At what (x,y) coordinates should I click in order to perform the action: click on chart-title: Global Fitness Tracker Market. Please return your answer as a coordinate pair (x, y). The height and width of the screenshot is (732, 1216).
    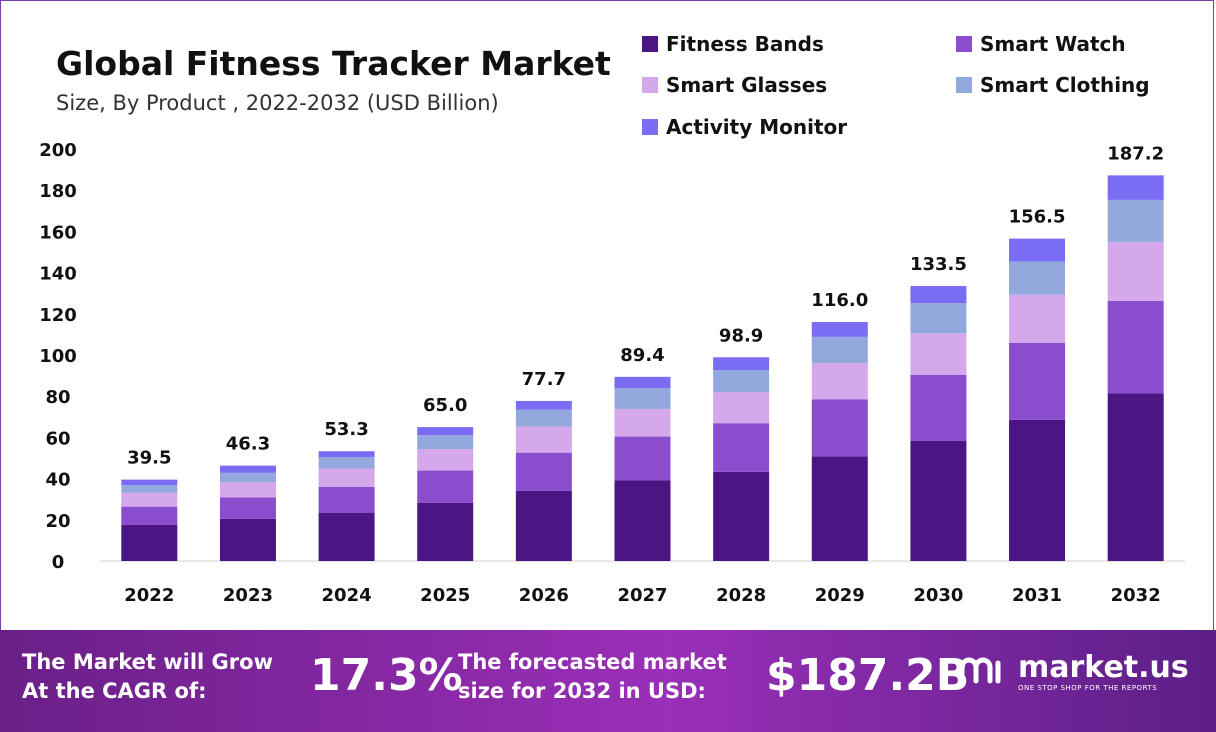
    Looking at the image, I should click on (333, 63).